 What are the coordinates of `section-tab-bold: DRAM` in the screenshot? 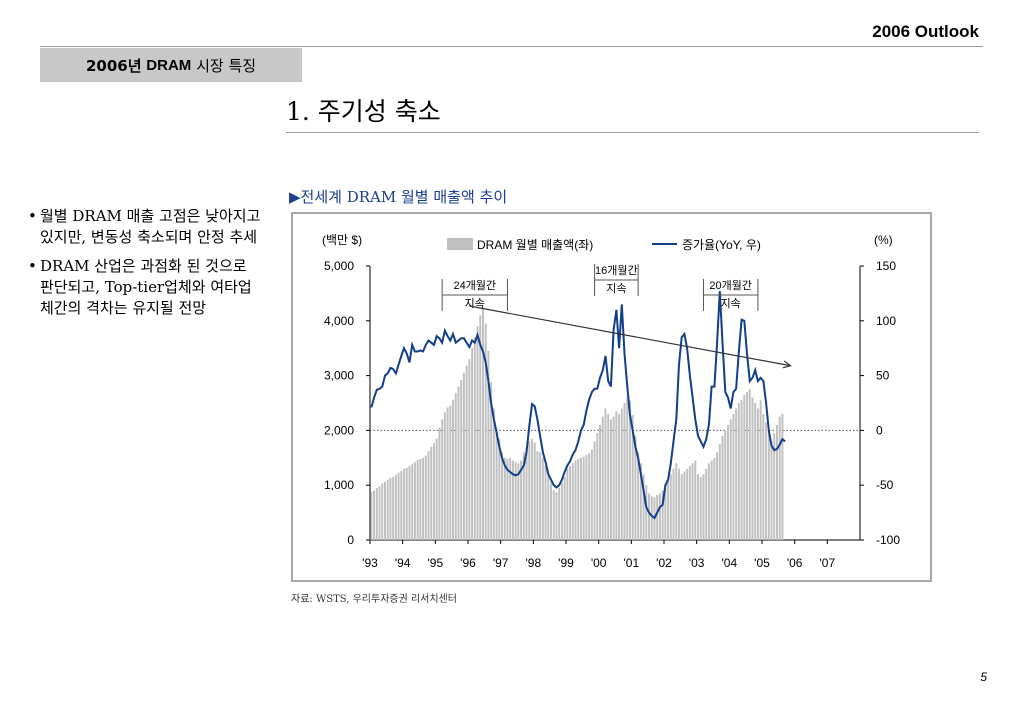 It's located at (169, 65).